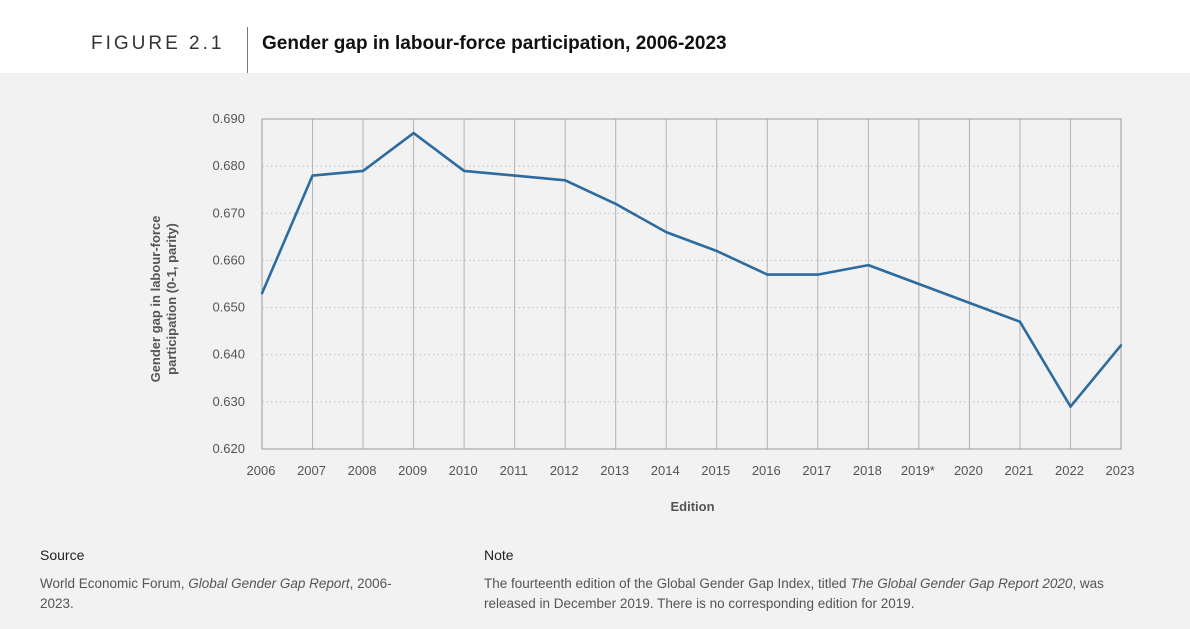 Image resolution: width=1190 pixels, height=629 pixels. What do you see at coordinates (171, 299) in the screenshot?
I see `y-axis-title-line: participation (0-1, parity)` at bounding box center [171, 299].